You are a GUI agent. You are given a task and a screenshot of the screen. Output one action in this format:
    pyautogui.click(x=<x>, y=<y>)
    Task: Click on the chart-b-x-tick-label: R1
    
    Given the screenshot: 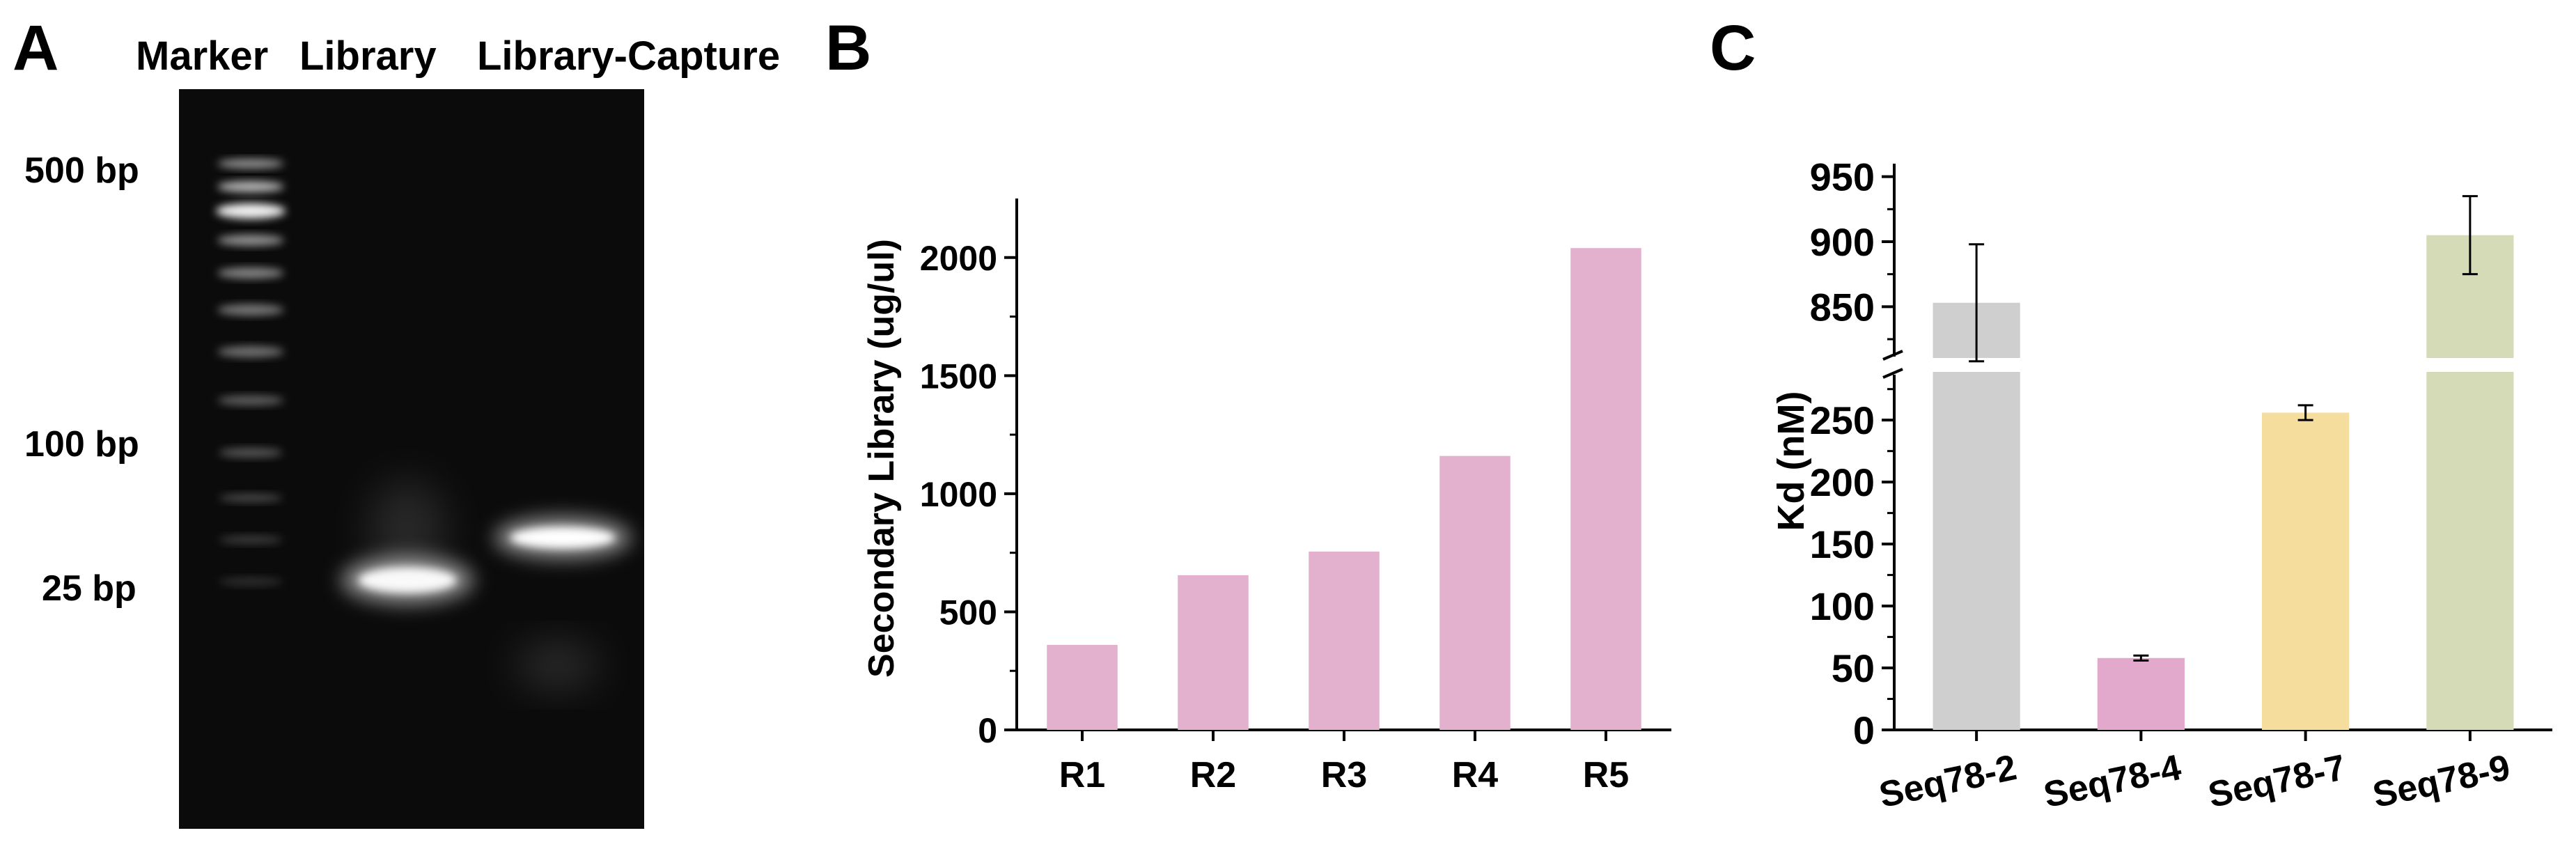 What is the action you would take?
    pyautogui.click(x=1082, y=775)
    